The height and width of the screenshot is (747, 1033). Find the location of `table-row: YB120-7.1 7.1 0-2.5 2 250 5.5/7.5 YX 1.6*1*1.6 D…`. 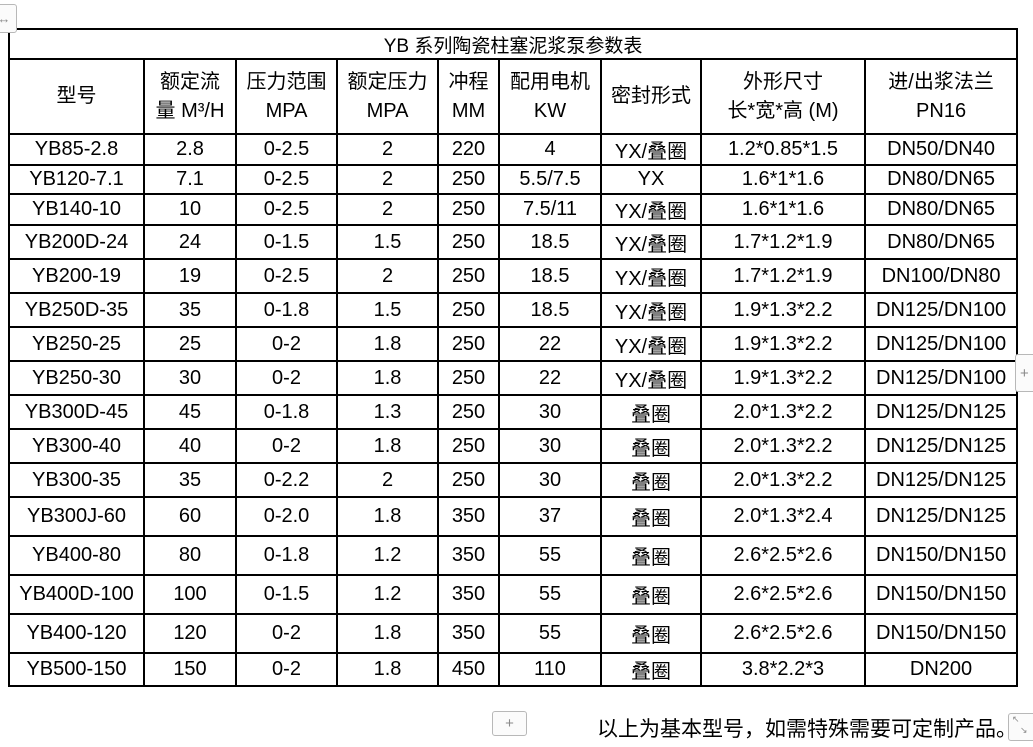

table-row: YB120-7.1 7.1 0-2.5 2 250 5.5/7.5 YX 1.6*1*1.6 D… is located at coordinates (513, 179).